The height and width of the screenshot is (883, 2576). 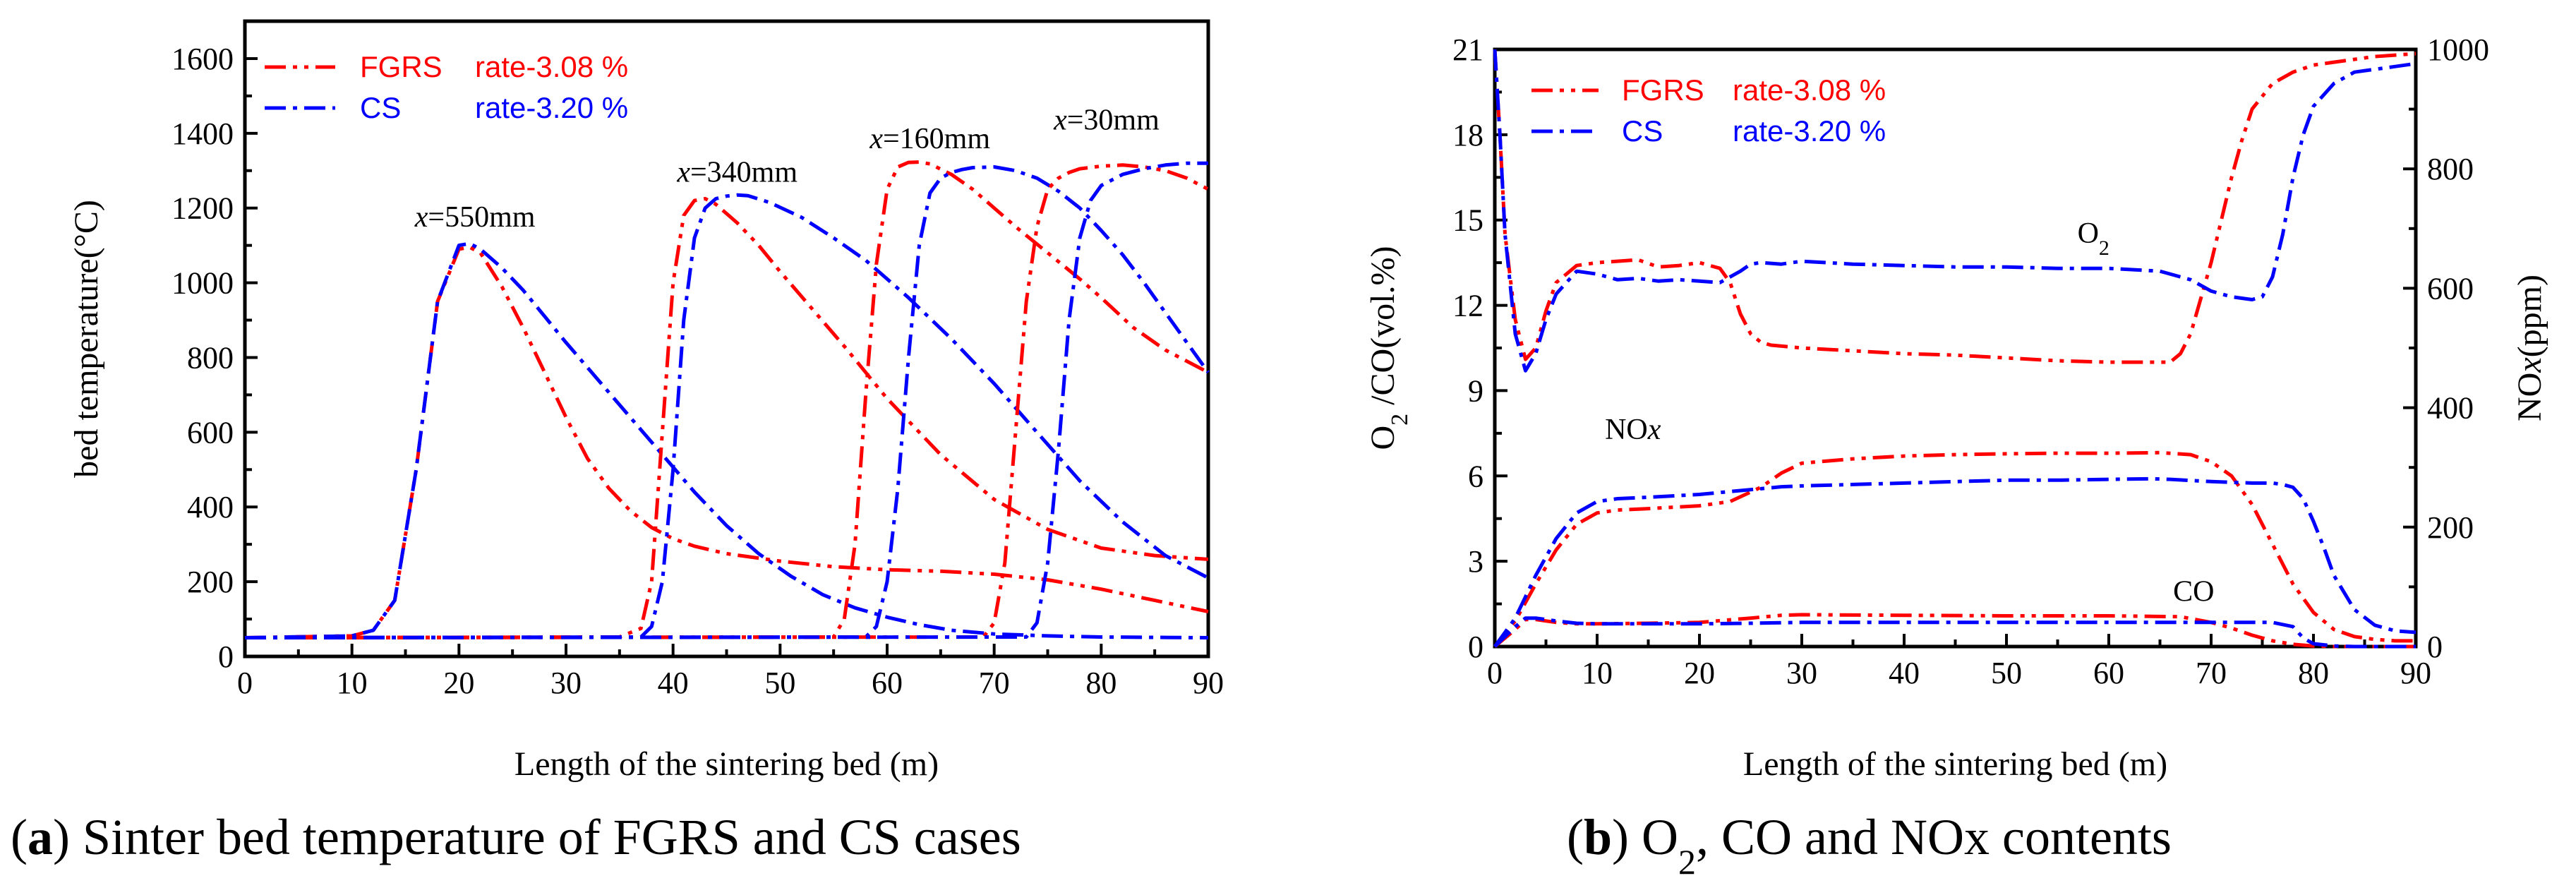 I want to click on y-left-tick-label: 15, so click(x=1467, y=220).